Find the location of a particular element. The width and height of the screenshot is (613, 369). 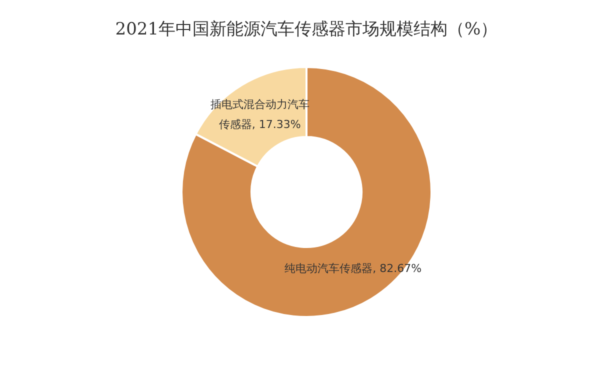

slice-label: 插电式混合动力汽车传感器, 17.33% is located at coordinates (260, 114).